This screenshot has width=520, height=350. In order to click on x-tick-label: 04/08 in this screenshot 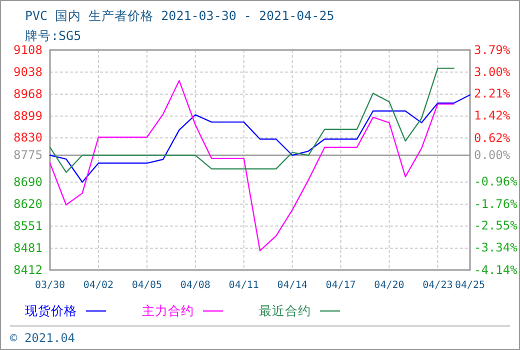, I will do `click(195, 286)`.